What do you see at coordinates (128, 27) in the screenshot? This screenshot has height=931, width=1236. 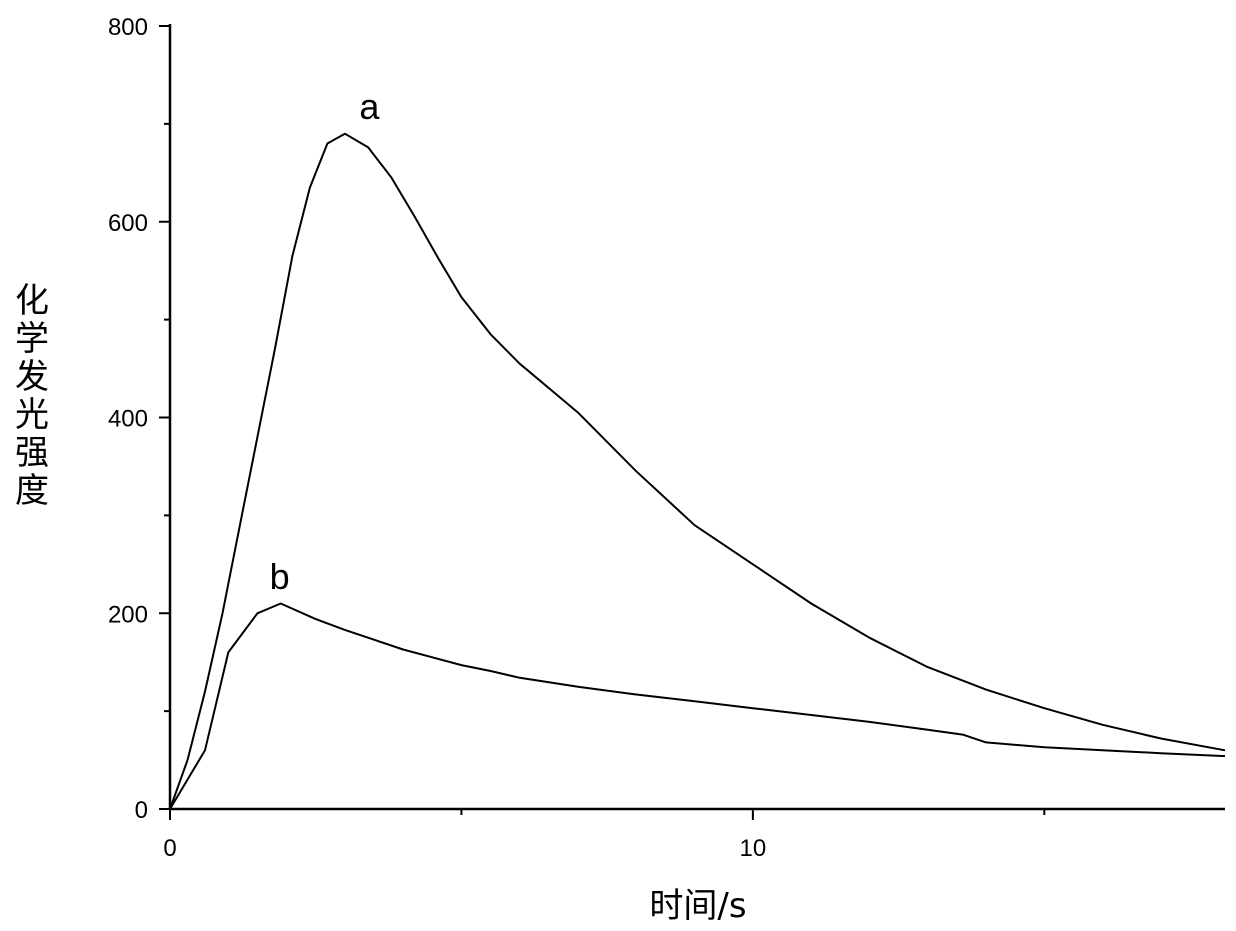 I see `y-tick-label: 800` at bounding box center [128, 27].